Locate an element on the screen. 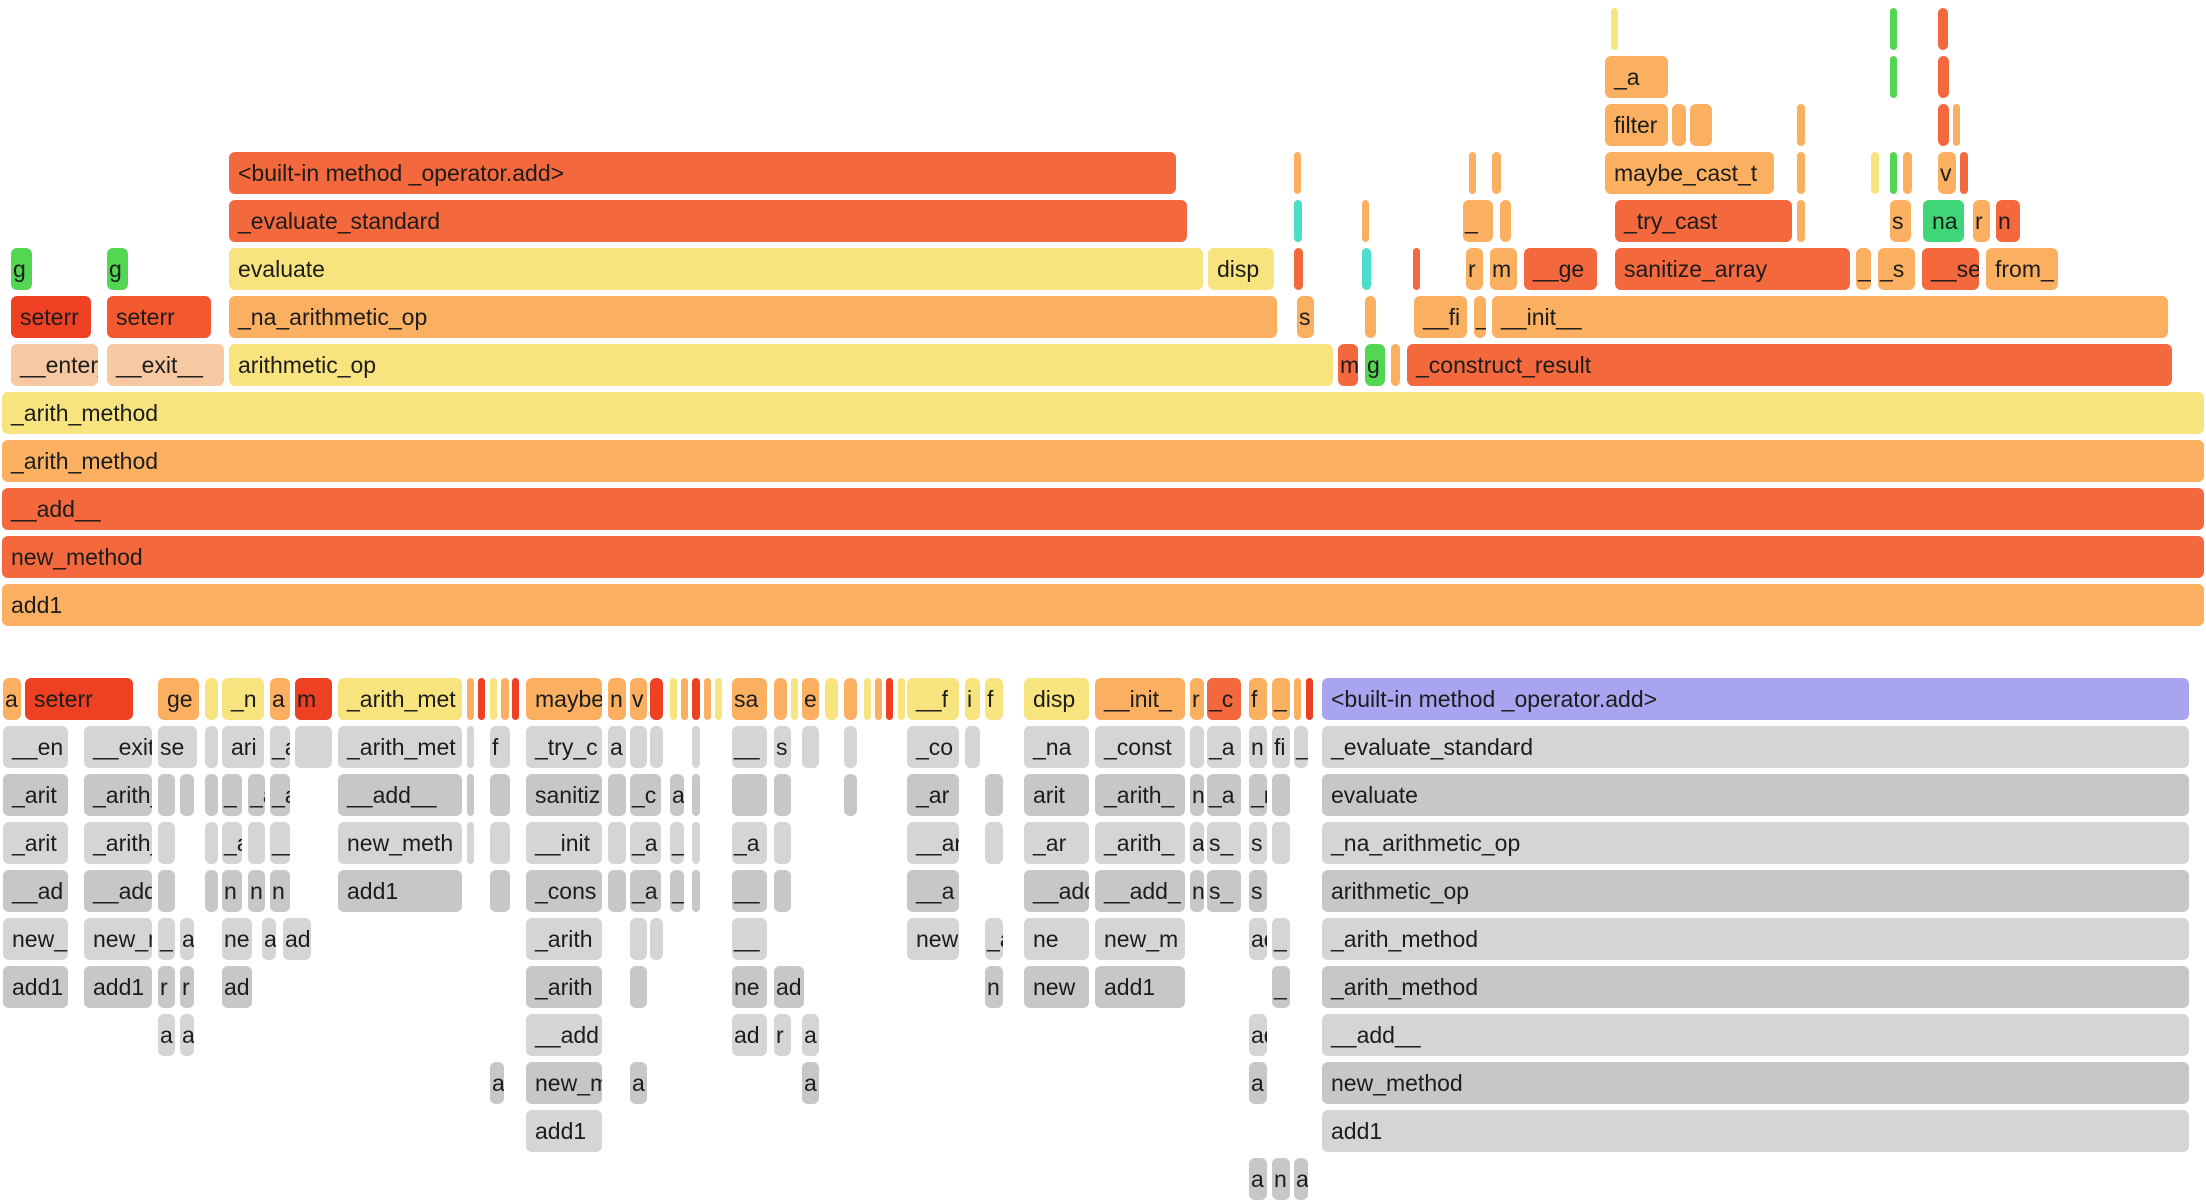 The width and height of the screenshot is (2206, 1200). flame-frame: __init__ is located at coordinates (1830, 317).